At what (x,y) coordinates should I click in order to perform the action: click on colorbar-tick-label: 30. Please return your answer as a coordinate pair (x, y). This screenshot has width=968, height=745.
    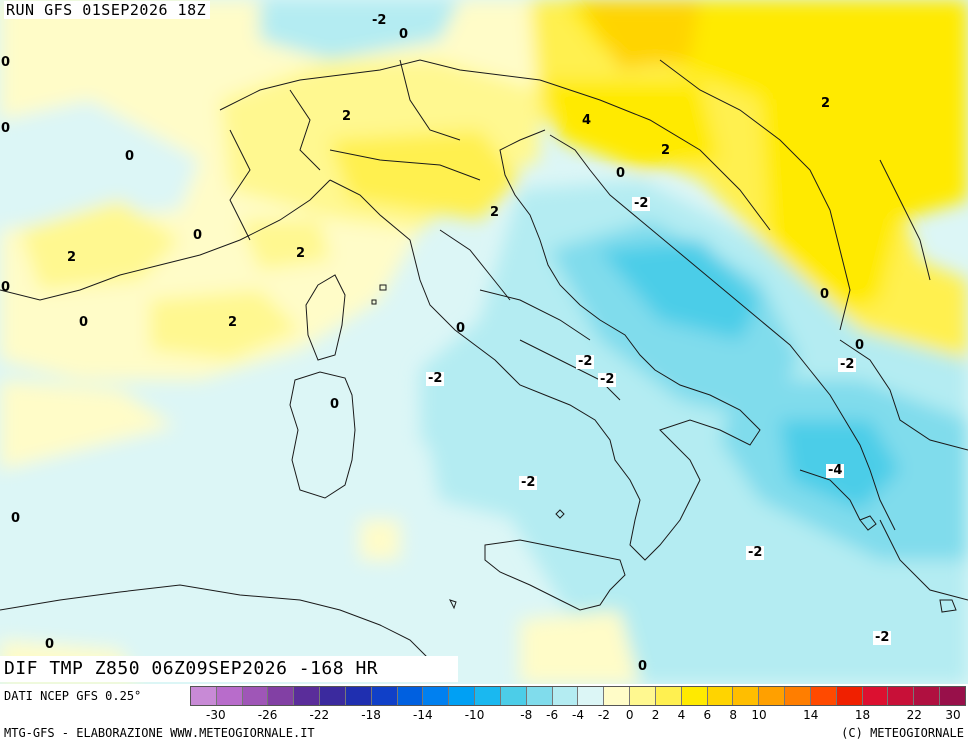
    Looking at the image, I should click on (953, 715).